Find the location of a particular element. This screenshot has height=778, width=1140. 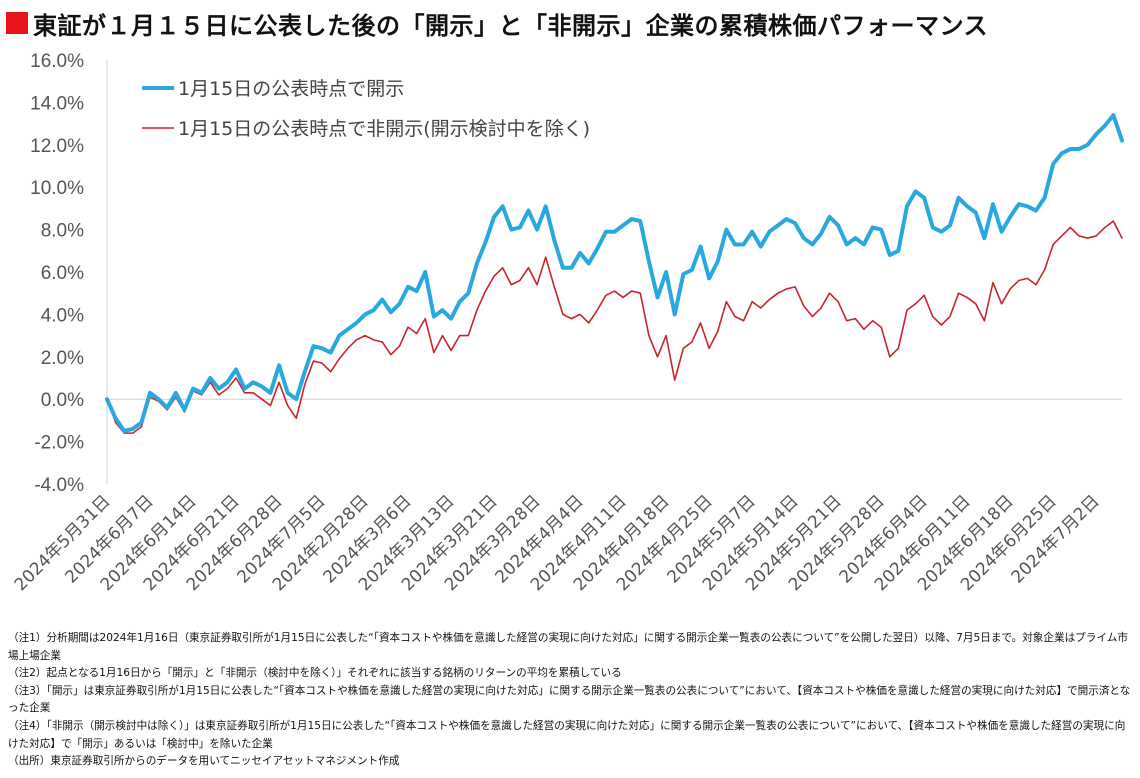

y-tick-label: 6.0% is located at coordinates (62, 273).